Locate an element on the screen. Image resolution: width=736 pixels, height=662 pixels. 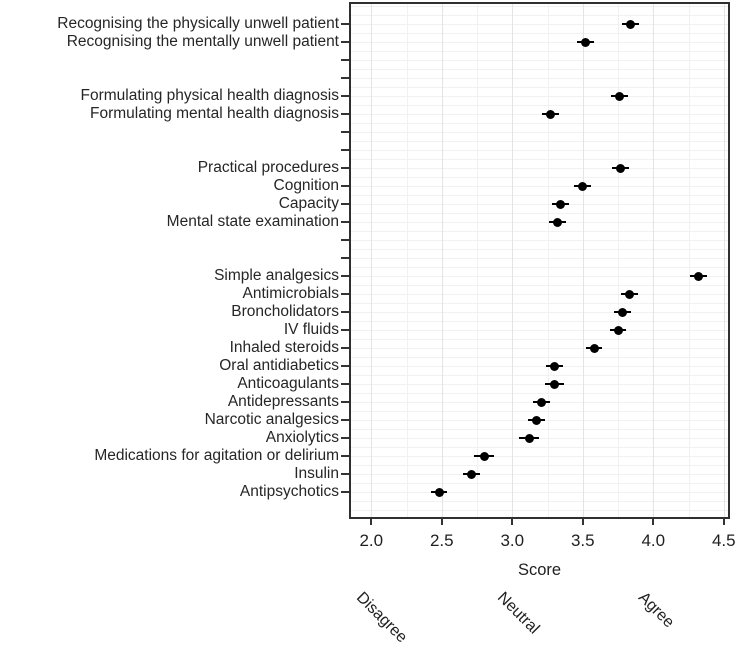
y-axis-label: Antidepressants is located at coordinates (283, 401).